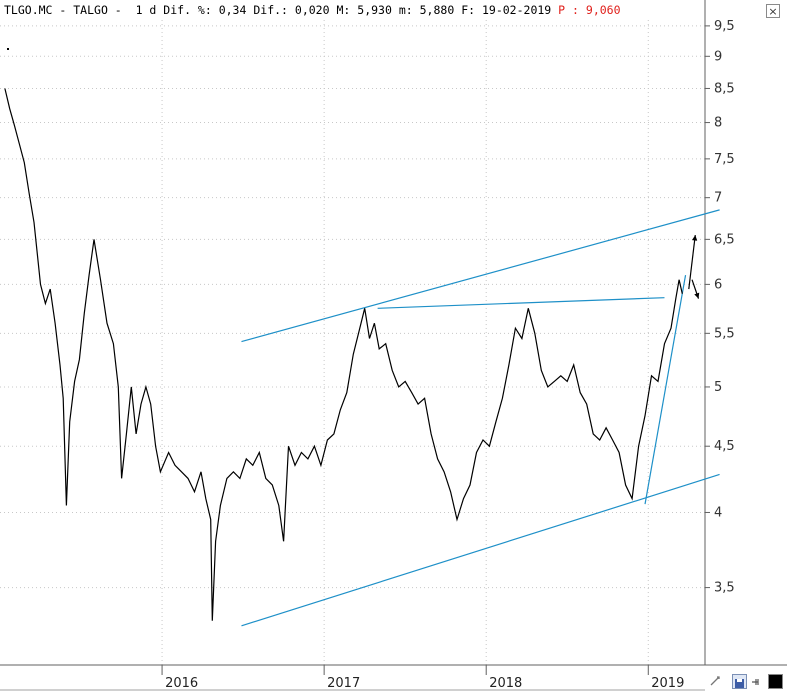  Describe the element at coordinates (568, 10) in the screenshot. I see `price-label: P :` at that location.